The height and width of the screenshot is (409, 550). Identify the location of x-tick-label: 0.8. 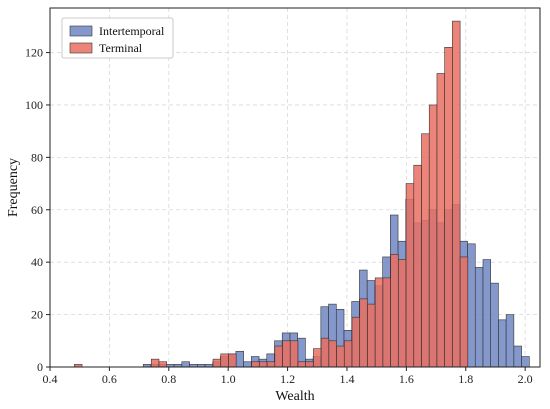
(168, 379).